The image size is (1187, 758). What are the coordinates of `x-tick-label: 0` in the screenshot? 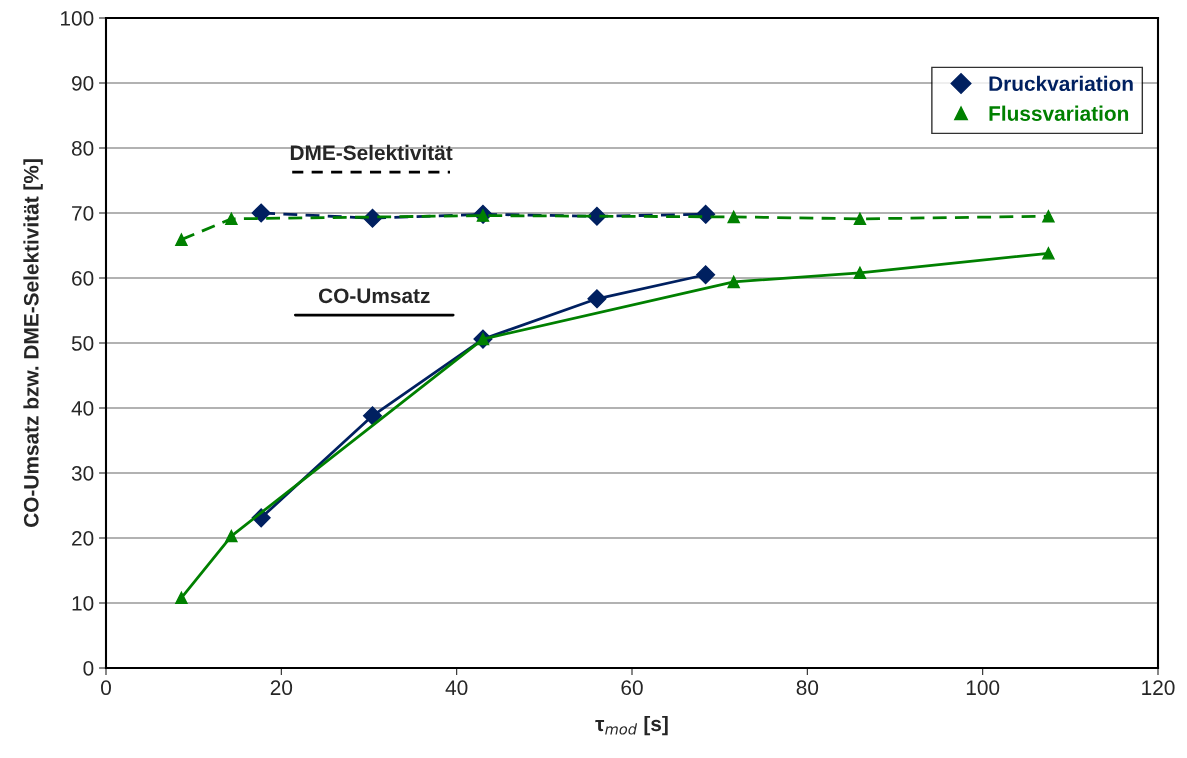 It's located at (106, 688).